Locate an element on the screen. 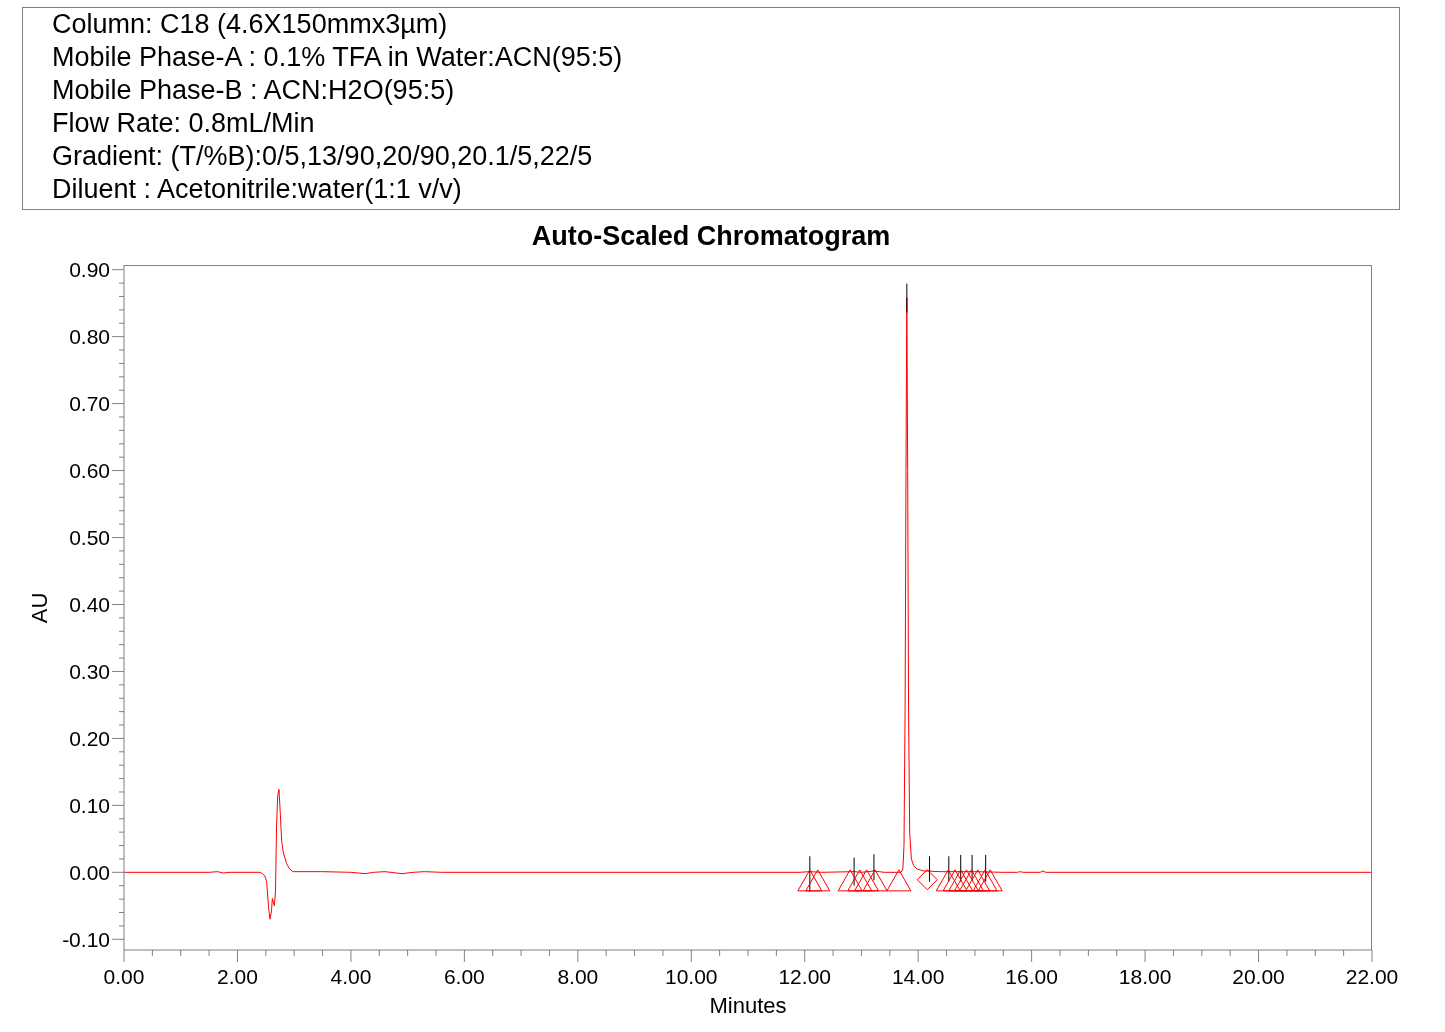 This screenshot has width=1445, height=1032. x-tick-label: 10.00 is located at coordinates (691, 977).